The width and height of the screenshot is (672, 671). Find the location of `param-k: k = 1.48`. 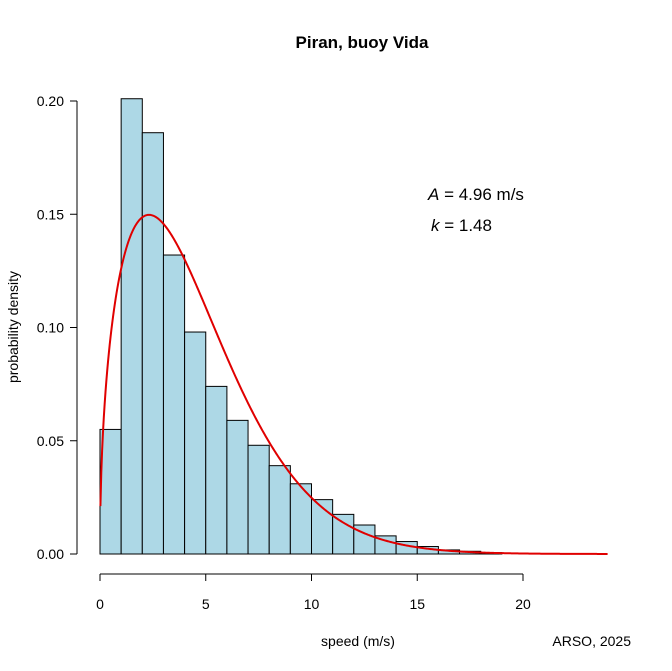

param-k: k = 1.48 is located at coordinates (461, 225).